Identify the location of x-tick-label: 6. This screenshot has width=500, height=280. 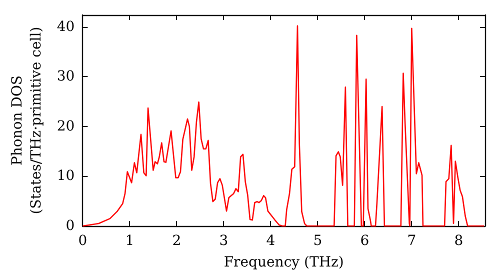
(365, 241).